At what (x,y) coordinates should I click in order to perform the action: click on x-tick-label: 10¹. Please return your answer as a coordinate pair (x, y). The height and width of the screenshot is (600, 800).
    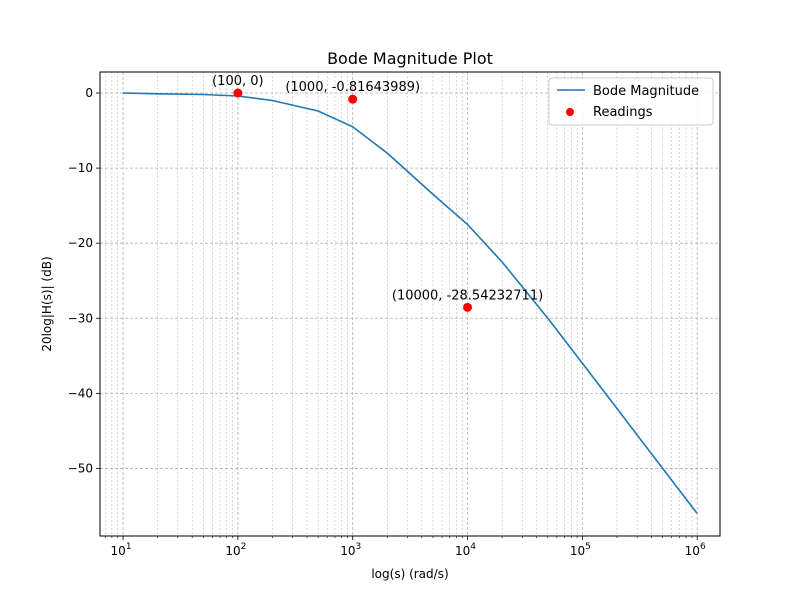
    Looking at the image, I should click on (121, 550).